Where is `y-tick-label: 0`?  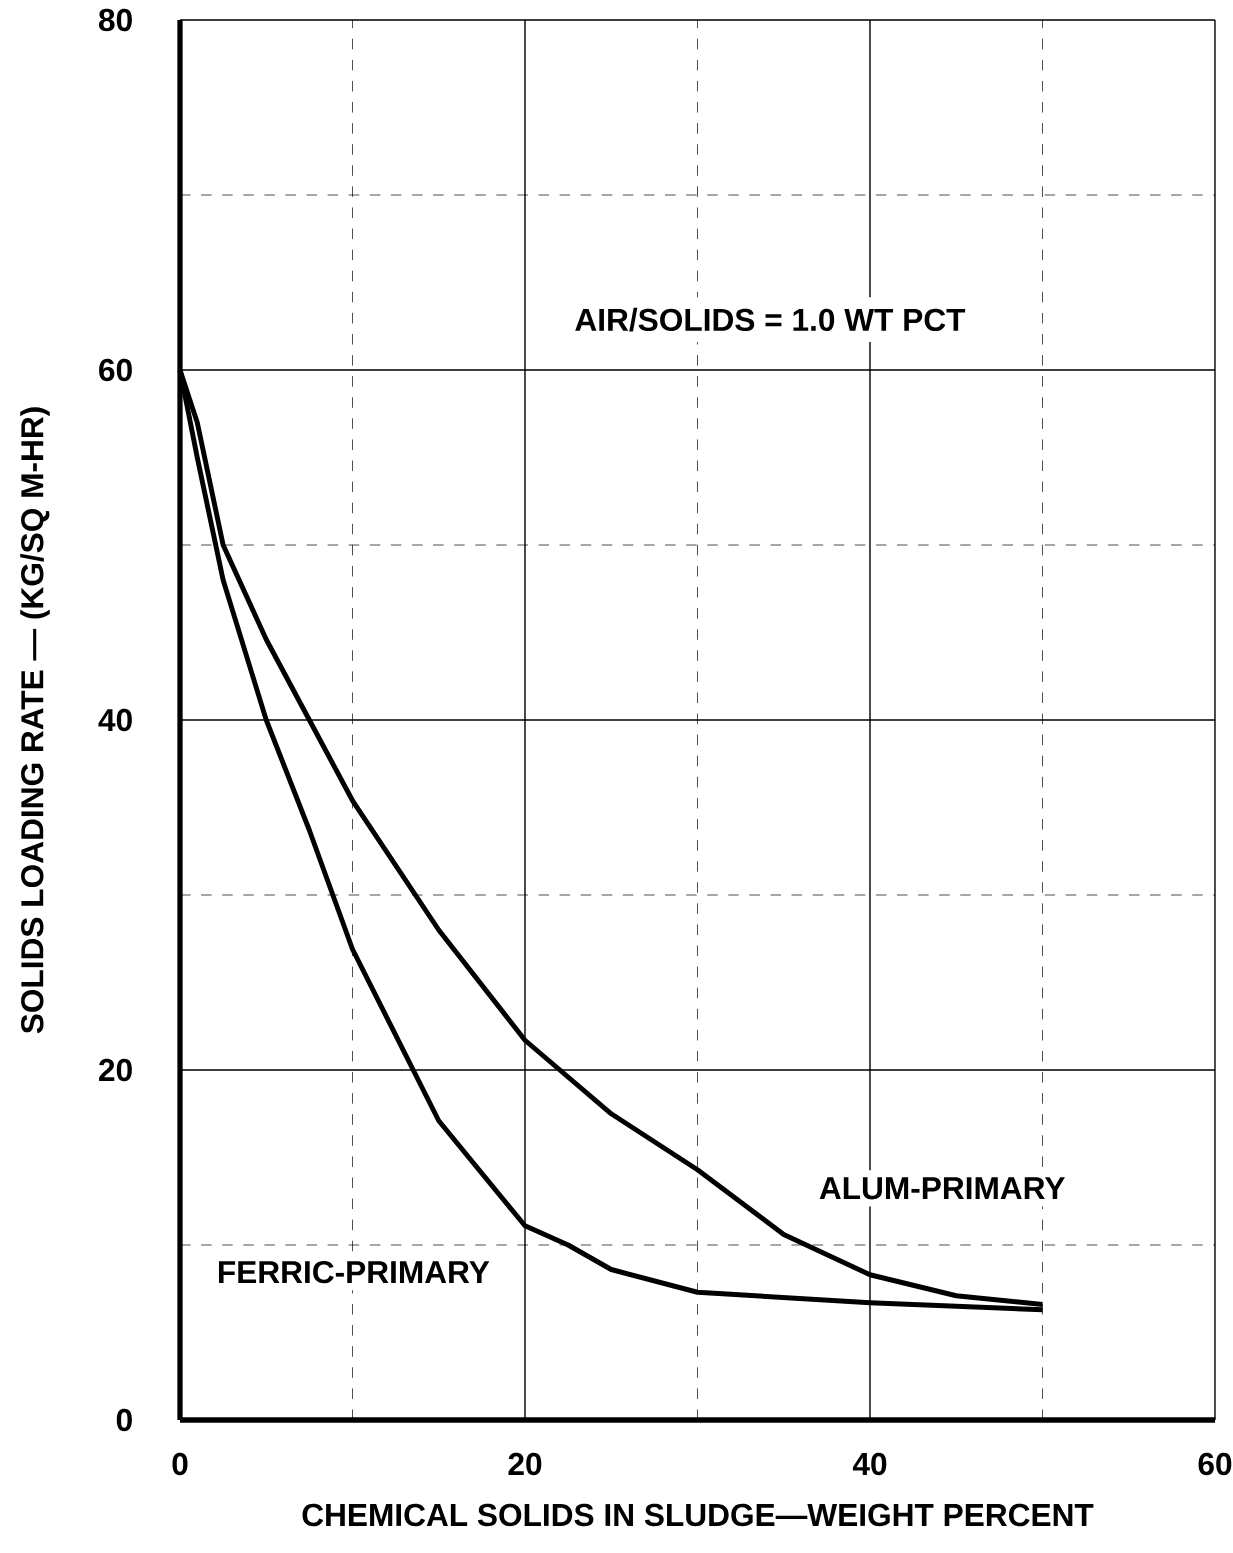 y-tick-label: 0 is located at coordinates (124, 1420).